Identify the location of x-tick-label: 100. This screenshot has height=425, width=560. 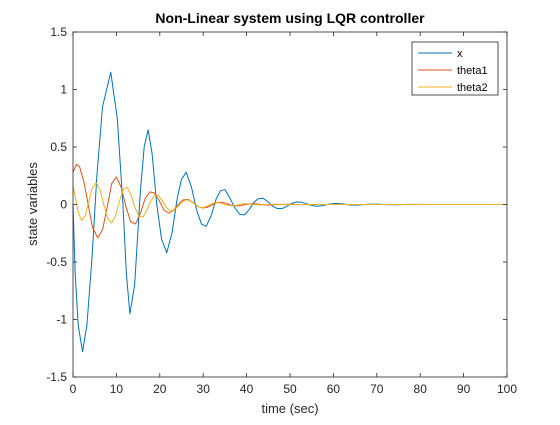
(507, 389).